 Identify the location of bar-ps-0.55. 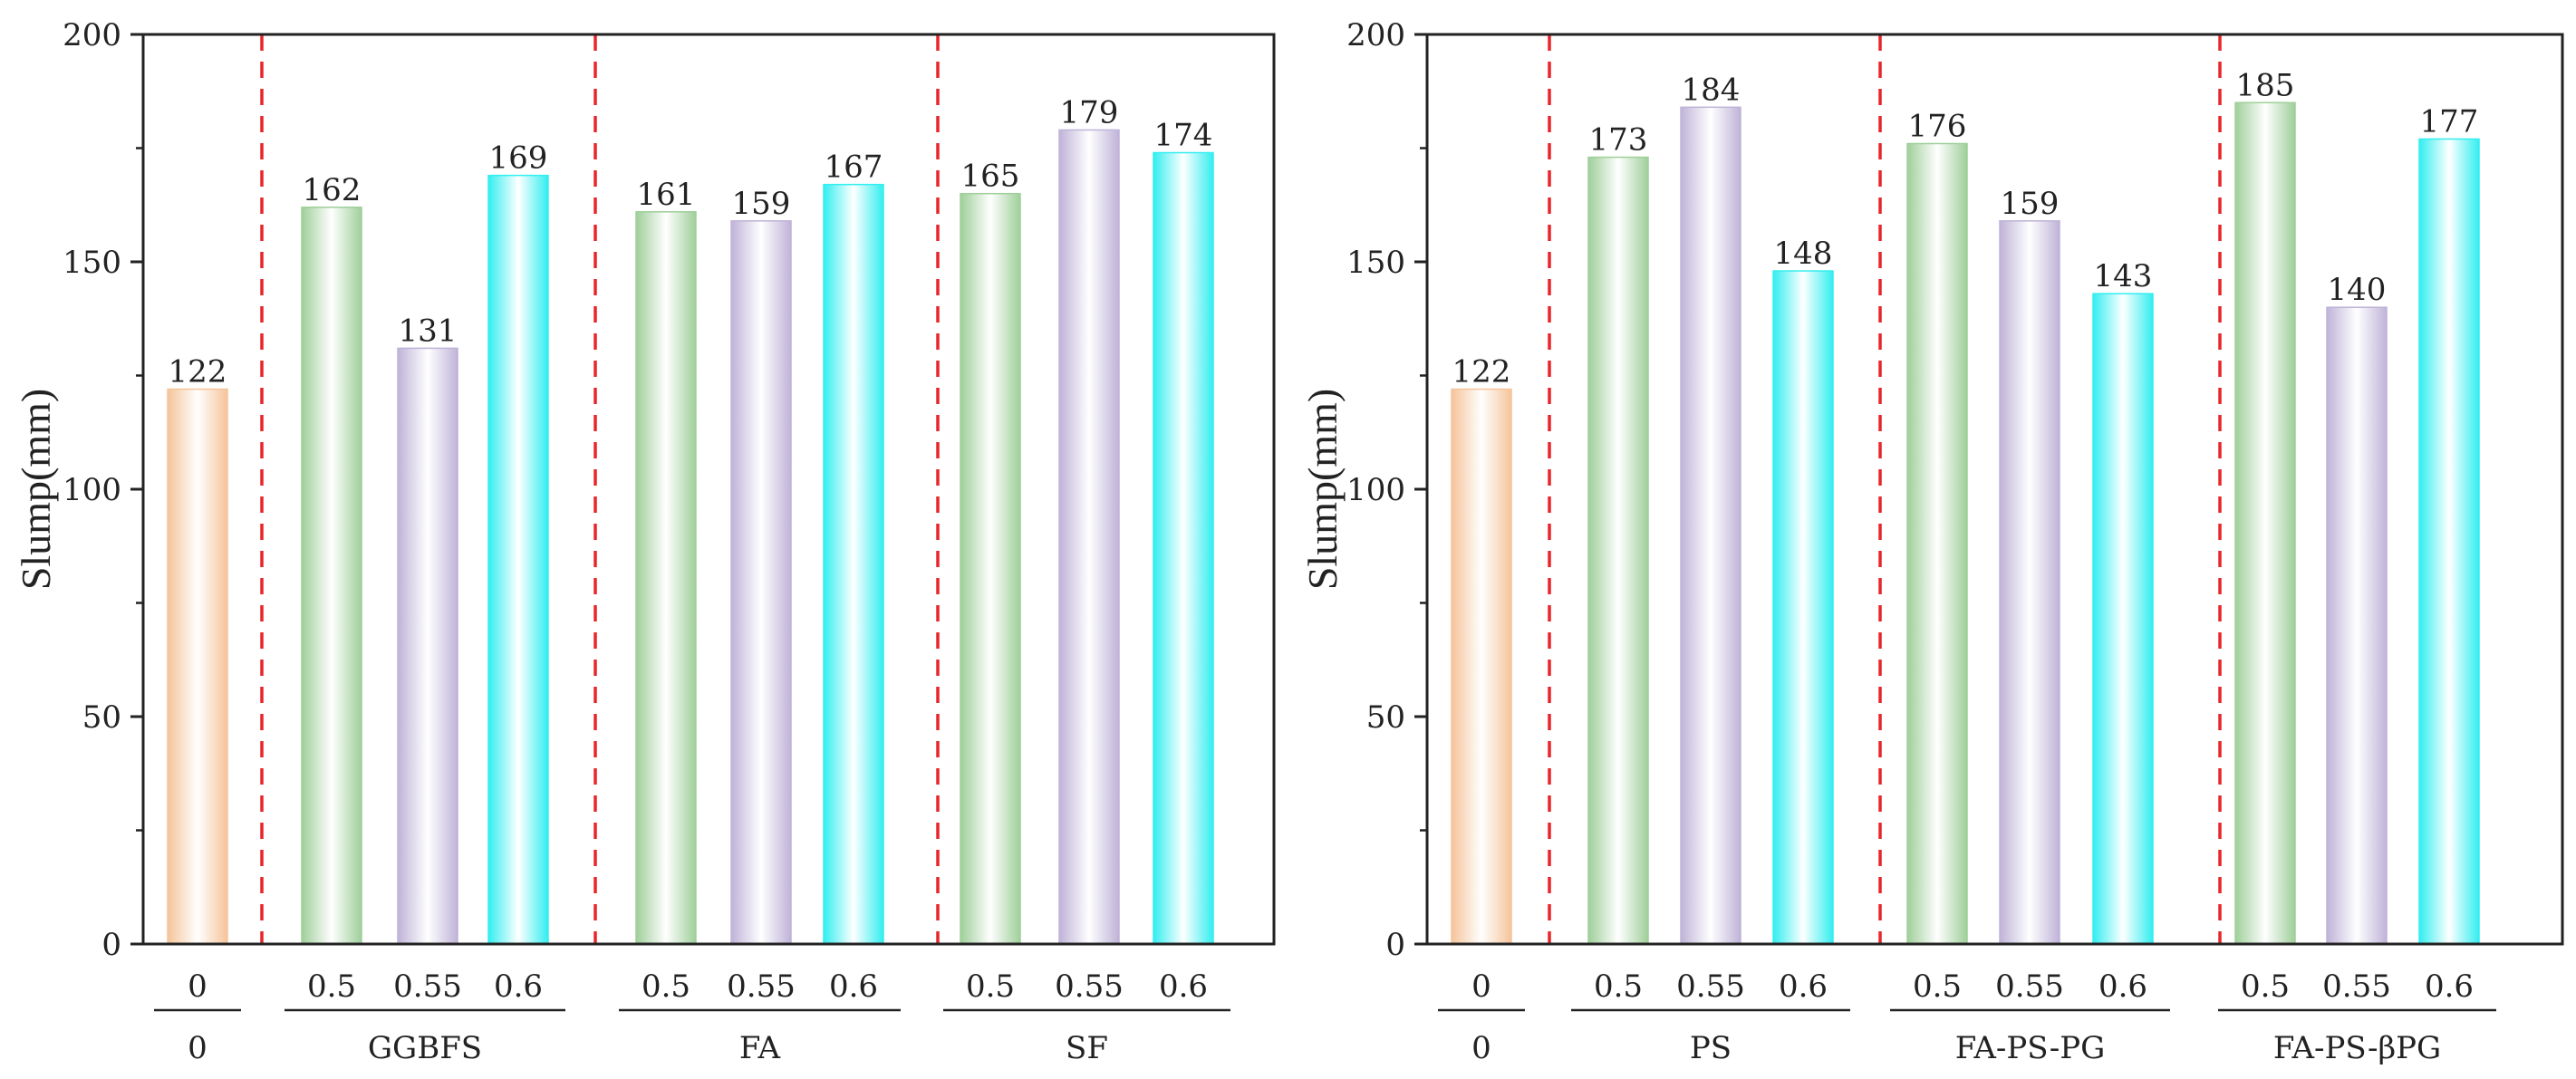
(1710, 525).